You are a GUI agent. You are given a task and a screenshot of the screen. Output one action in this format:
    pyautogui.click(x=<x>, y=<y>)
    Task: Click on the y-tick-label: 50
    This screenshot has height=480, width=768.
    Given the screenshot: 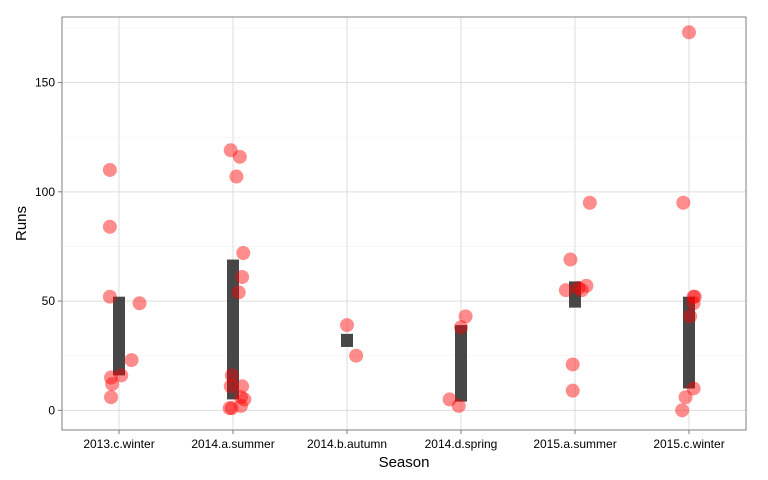 What is the action you would take?
    pyautogui.click(x=49, y=301)
    